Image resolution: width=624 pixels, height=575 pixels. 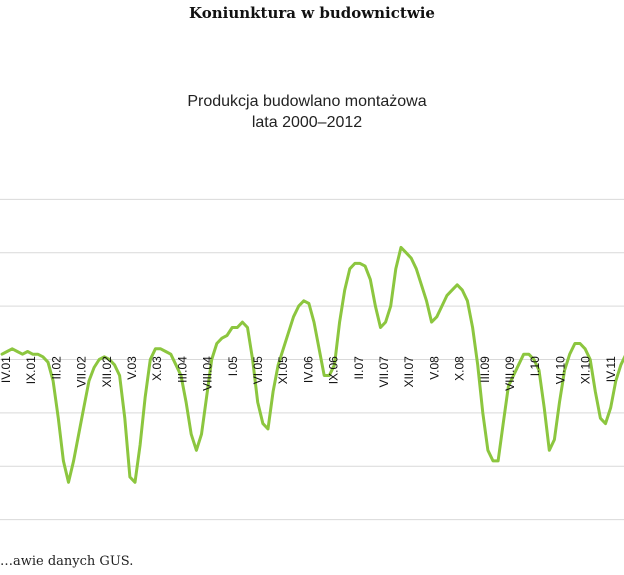 What do you see at coordinates (208, 373) in the screenshot?
I see `x-tick-label: VIII.04` at bounding box center [208, 373].